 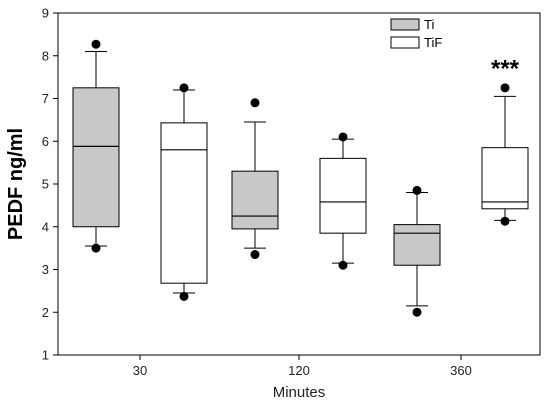 I want to click on legend-swatch-ti, so click(x=405, y=24).